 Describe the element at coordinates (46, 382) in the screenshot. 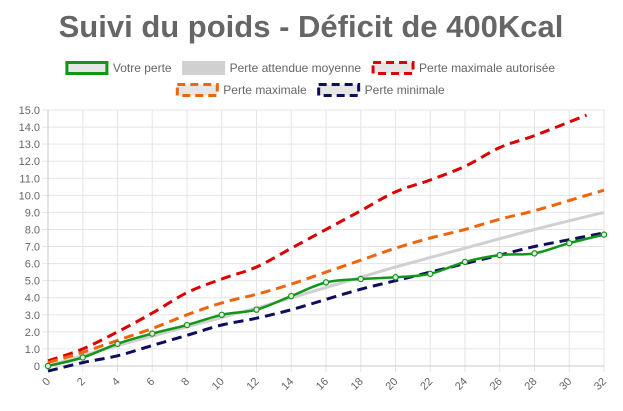

I see `x-tick-label: 0` at that location.